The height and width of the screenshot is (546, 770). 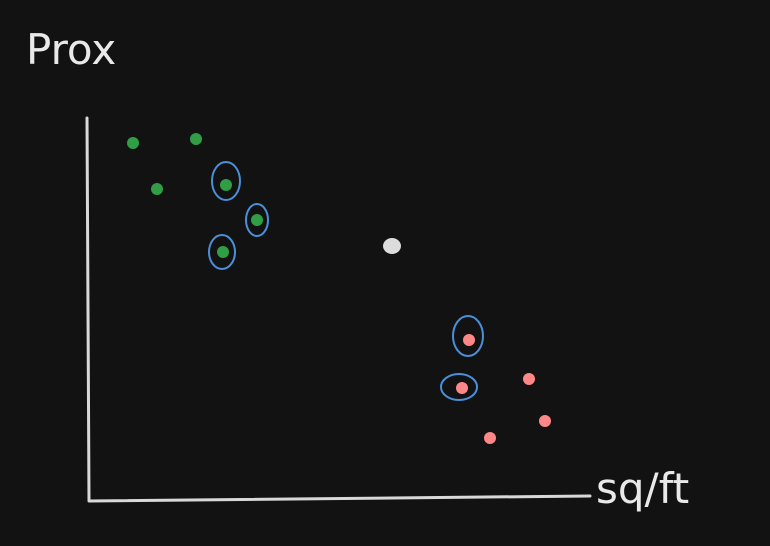 What do you see at coordinates (642, 488) in the screenshot?
I see `x-axis-label: sq/ft` at bounding box center [642, 488].